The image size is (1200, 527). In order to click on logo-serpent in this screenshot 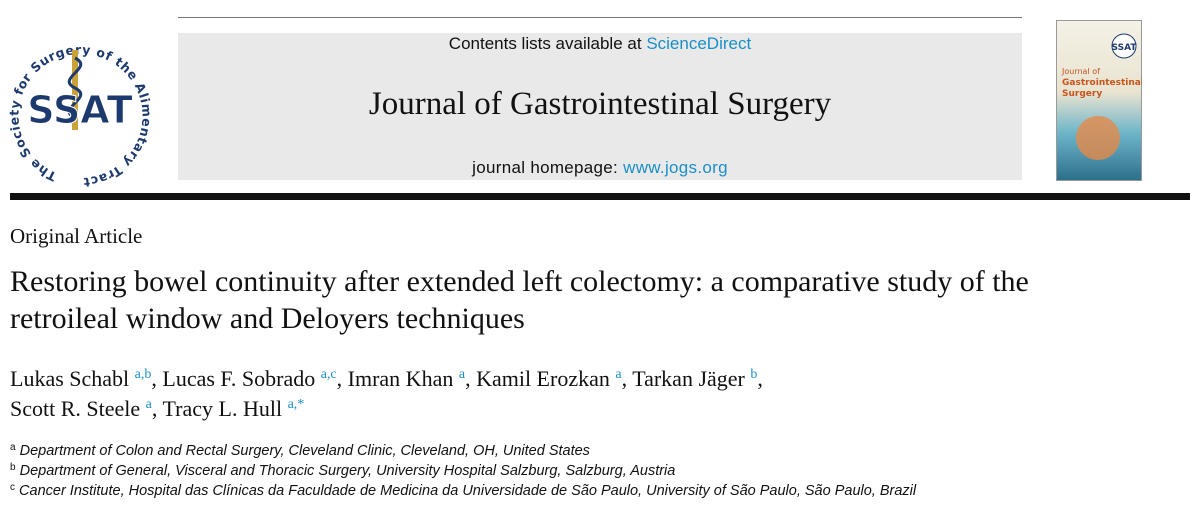, I will do `click(75, 88)`.